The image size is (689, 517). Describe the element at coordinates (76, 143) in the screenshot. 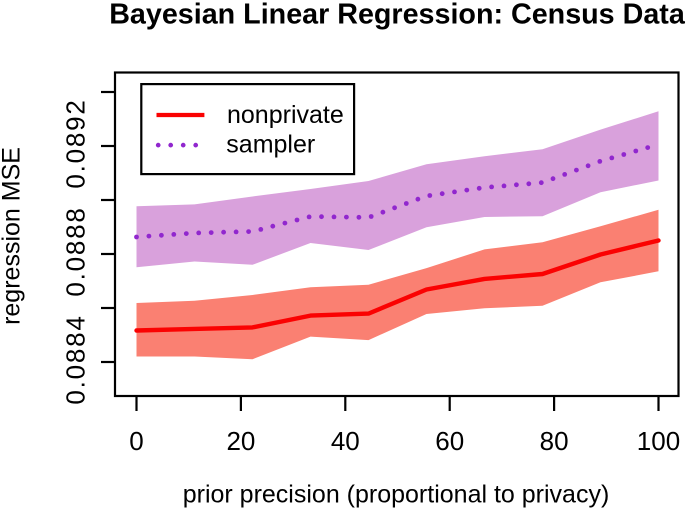

I see `svg-text: 0.0892` at that location.